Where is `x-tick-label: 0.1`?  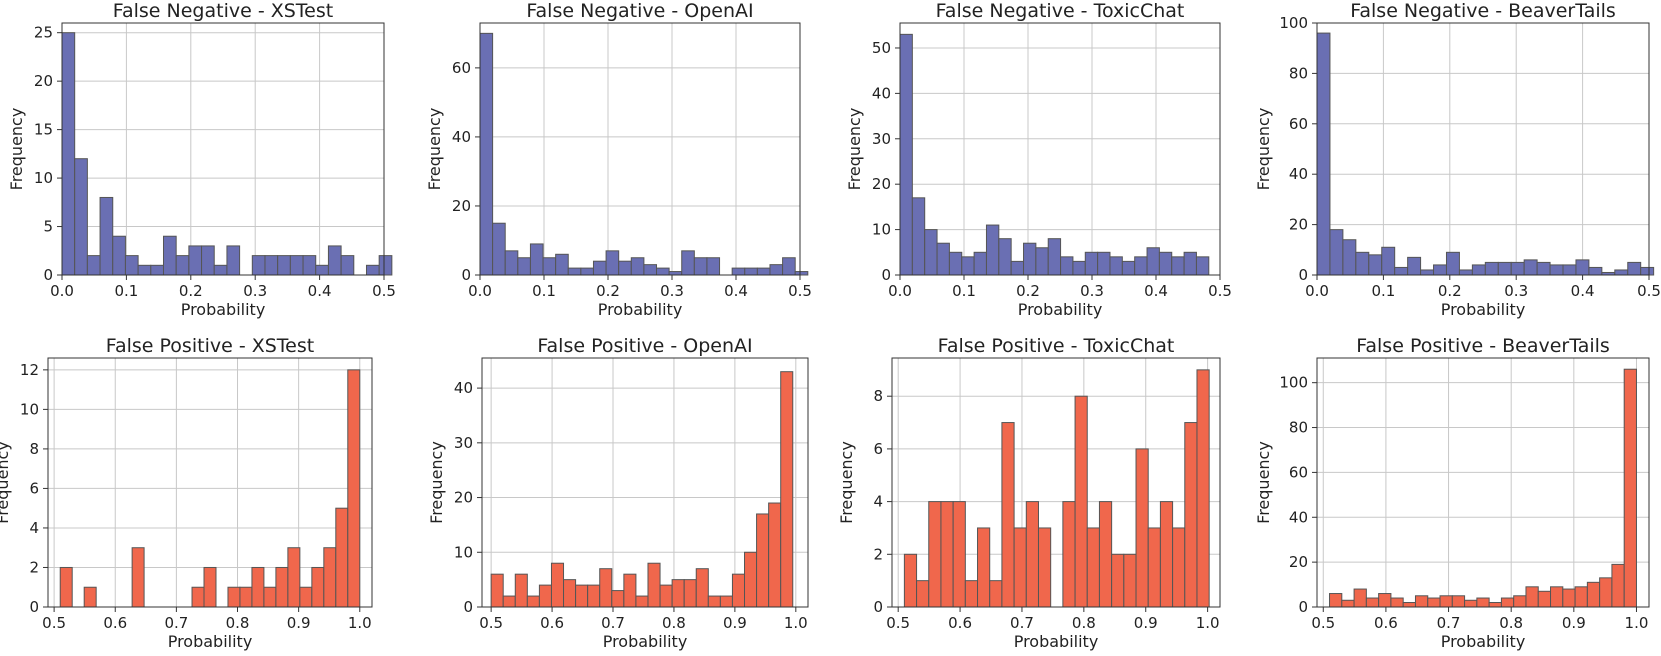 x-tick-label: 0.1 is located at coordinates (544, 291).